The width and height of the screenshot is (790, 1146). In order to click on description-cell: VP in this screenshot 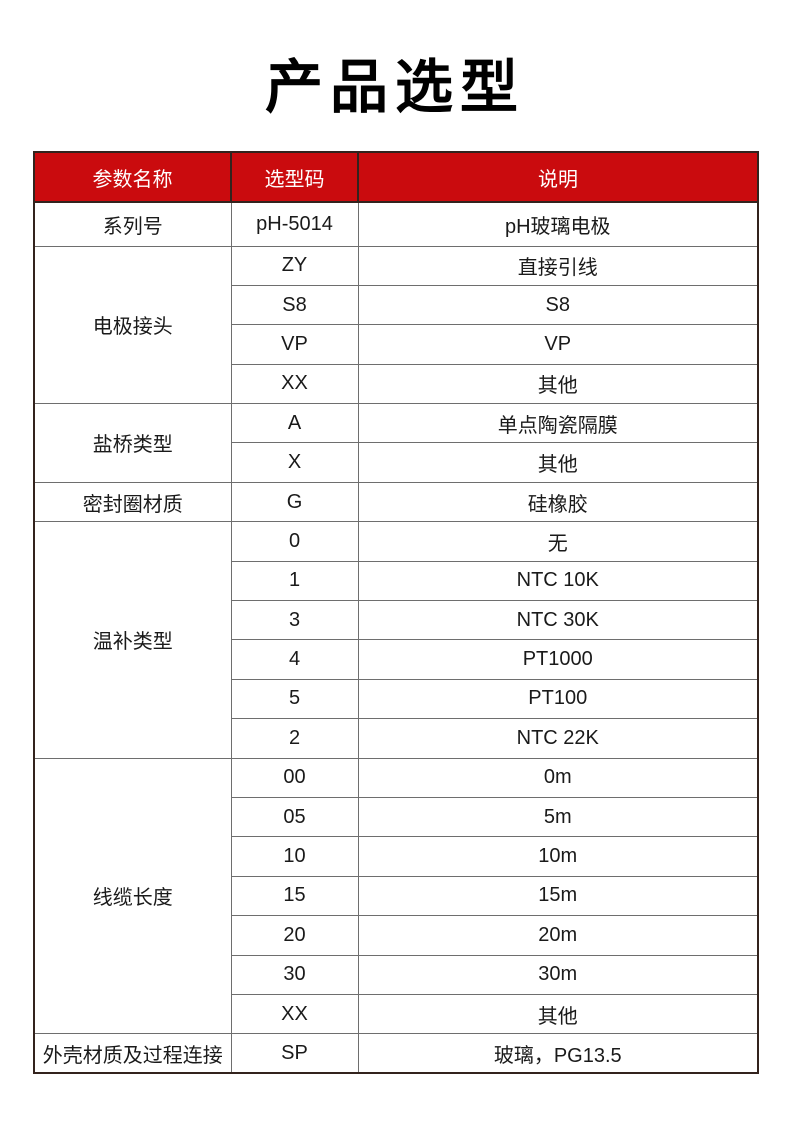, I will do `click(558, 344)`.